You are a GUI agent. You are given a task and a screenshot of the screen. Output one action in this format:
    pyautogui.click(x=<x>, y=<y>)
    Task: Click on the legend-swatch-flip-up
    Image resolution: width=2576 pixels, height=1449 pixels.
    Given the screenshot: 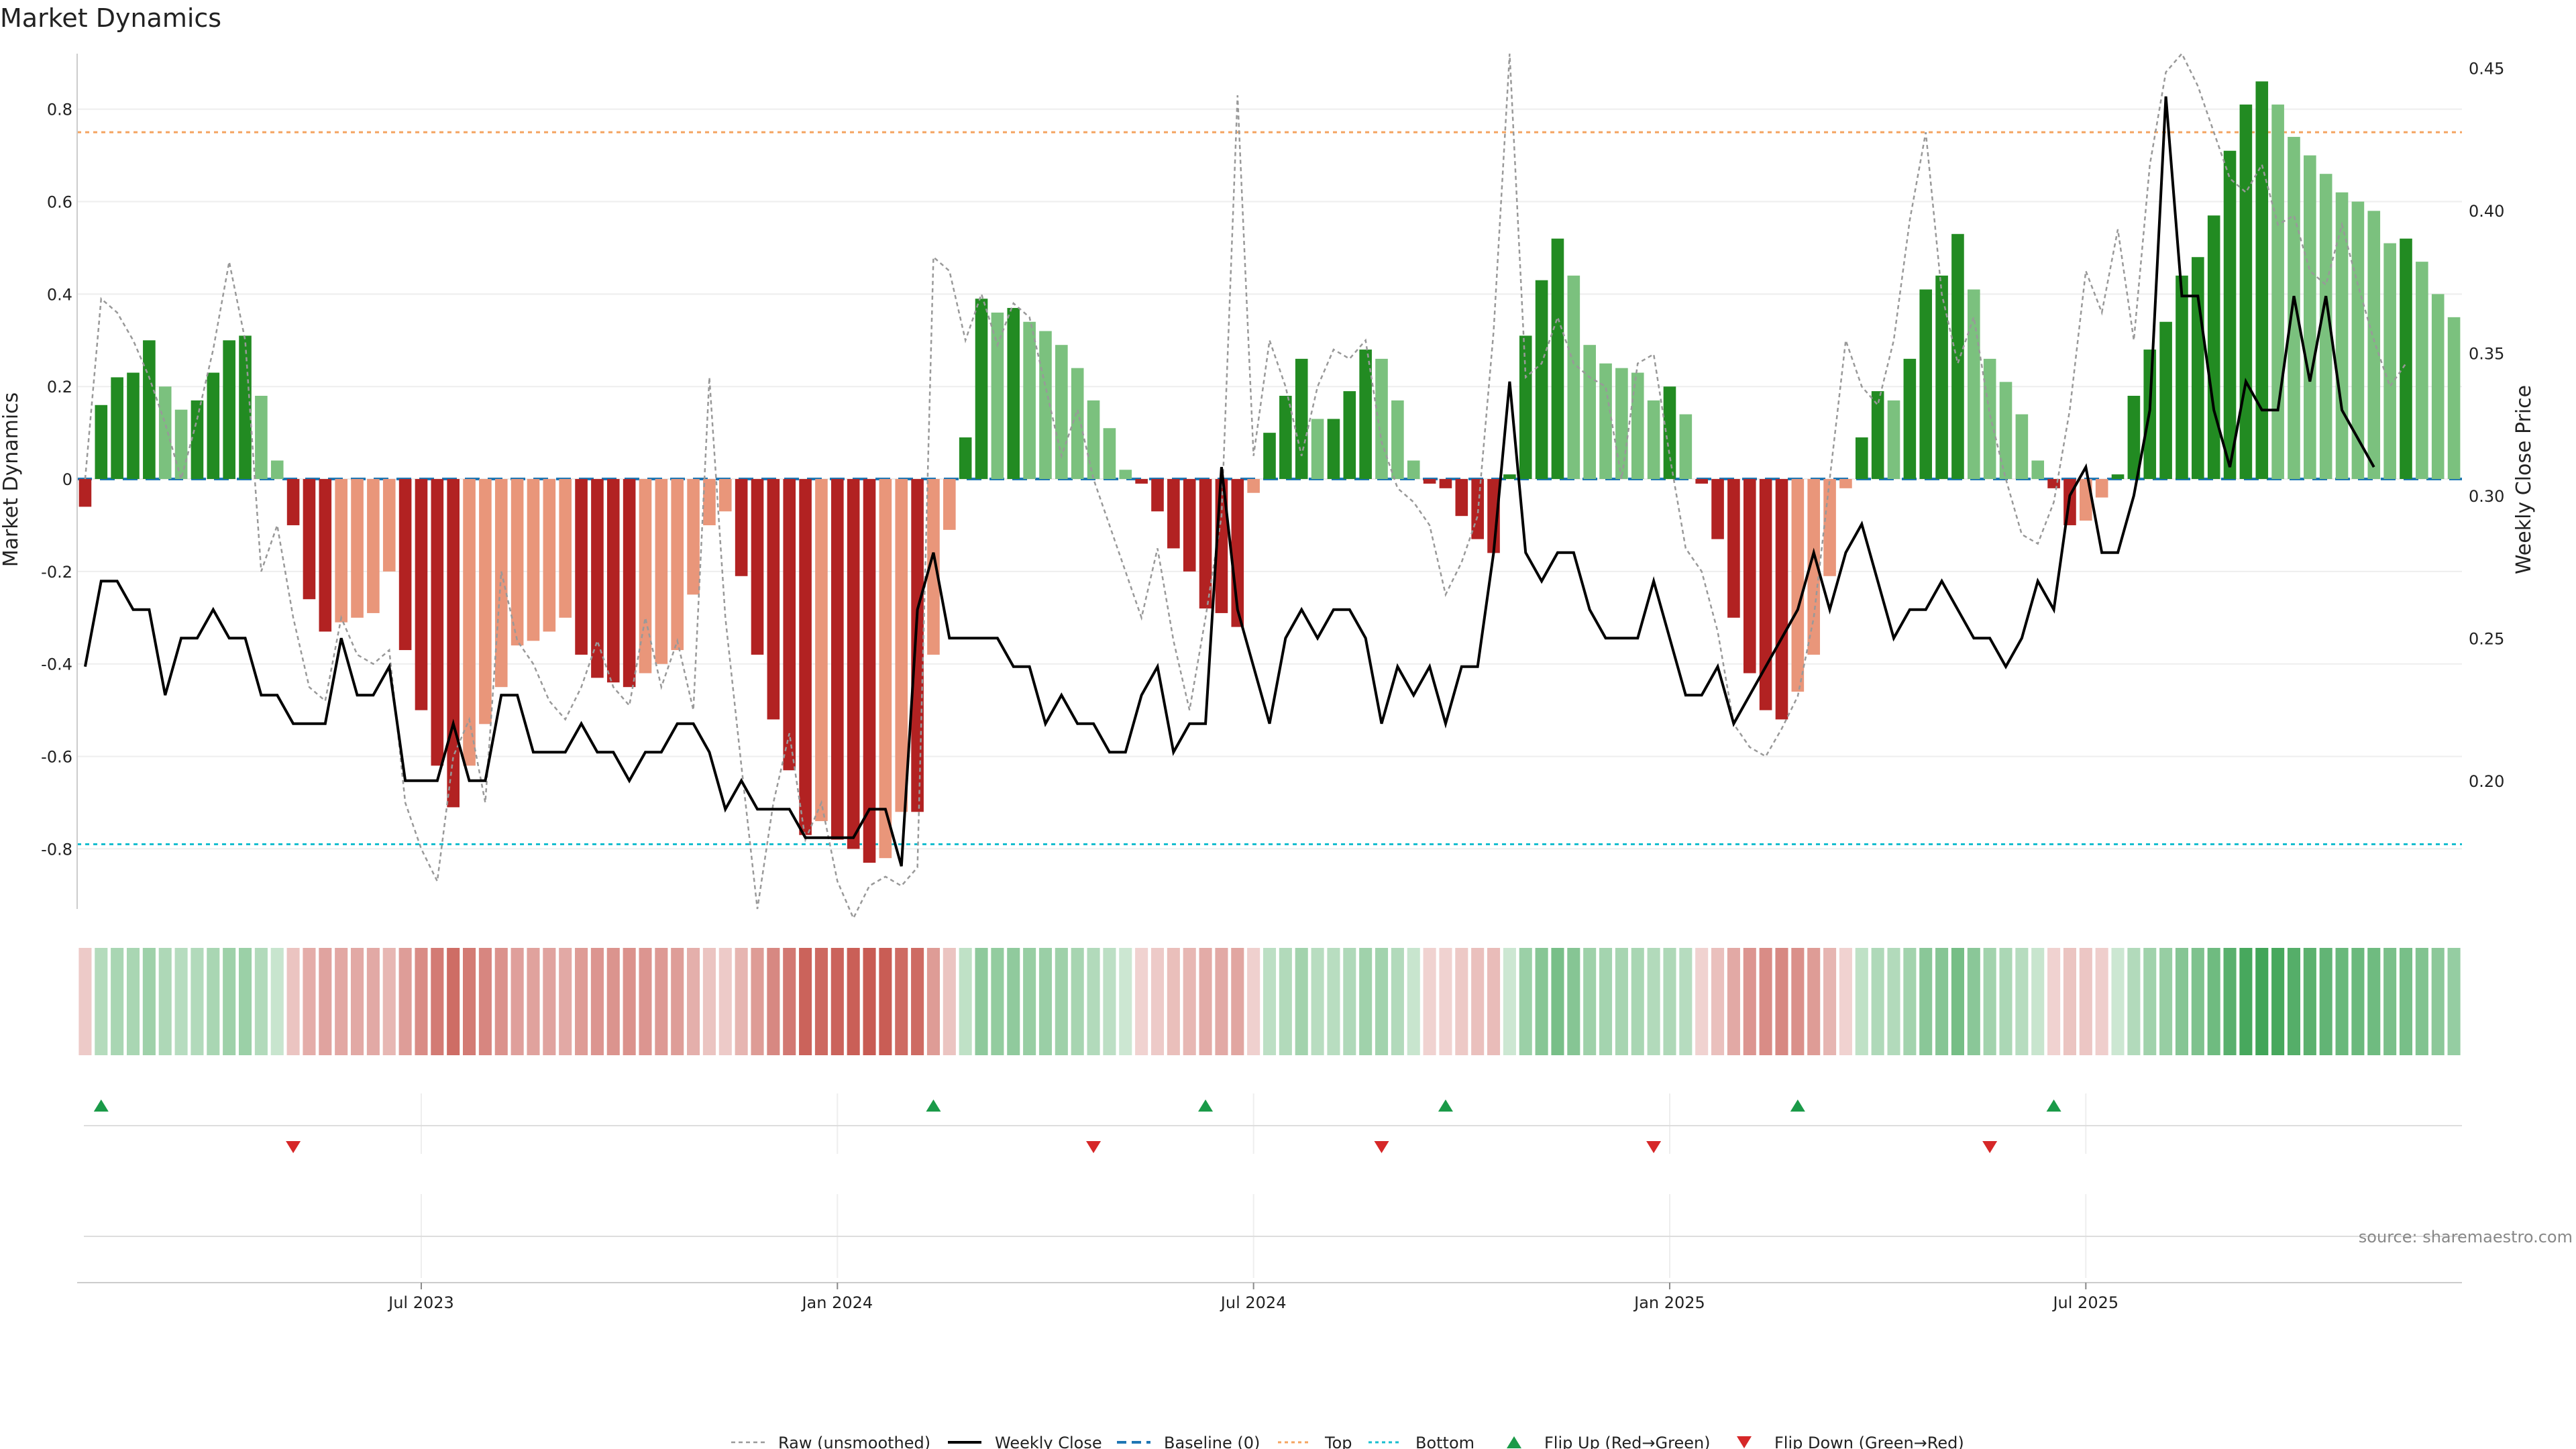 What is the action you would take?
    pyautogui.click(x=1514, y=1442)
    